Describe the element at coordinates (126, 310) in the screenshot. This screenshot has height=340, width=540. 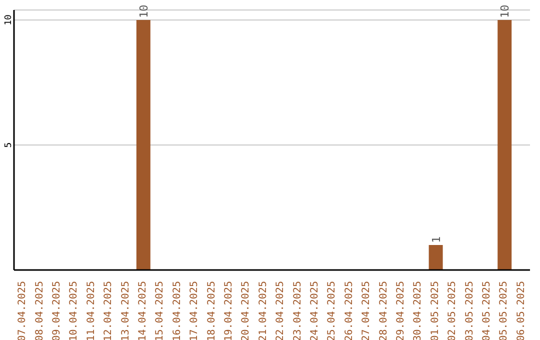
I see `x-tick-label: 13.04.2025` at that location.